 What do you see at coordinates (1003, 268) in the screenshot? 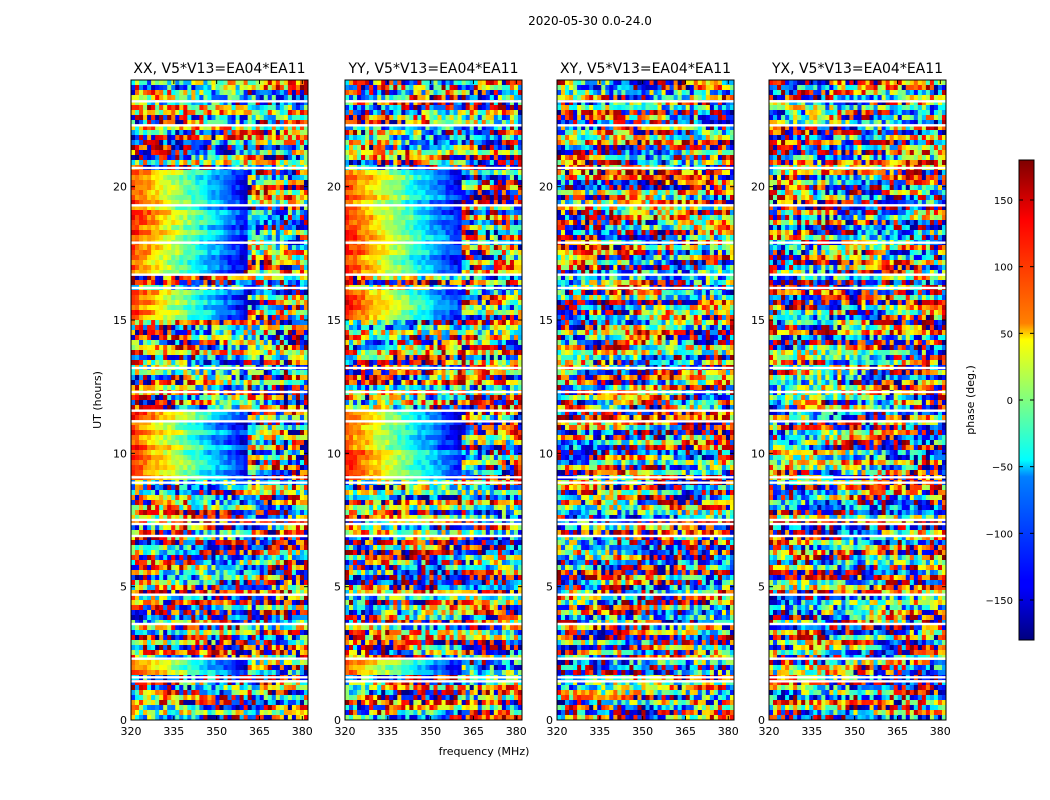
I see `colorbar-tick-label: 100` at bounding box center [1003, 268].